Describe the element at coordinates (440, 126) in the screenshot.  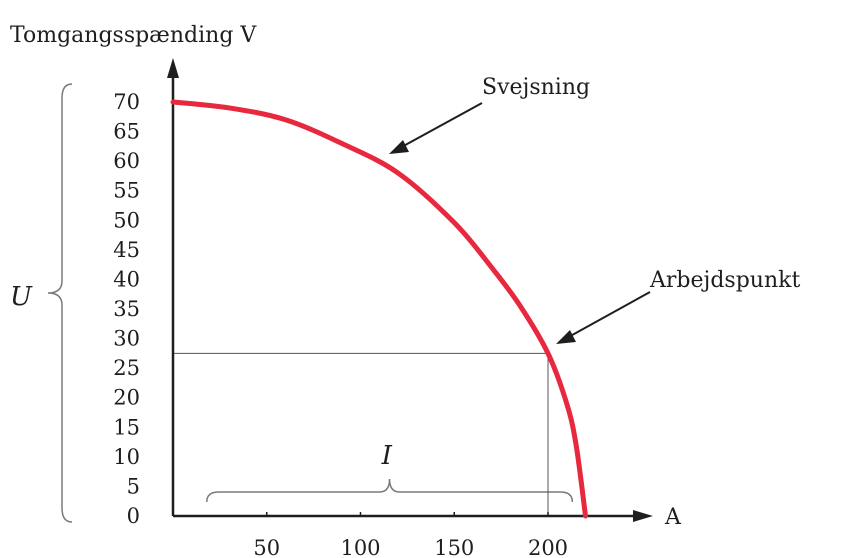
I see `annotation-svejsning-arrow-line` at that location.